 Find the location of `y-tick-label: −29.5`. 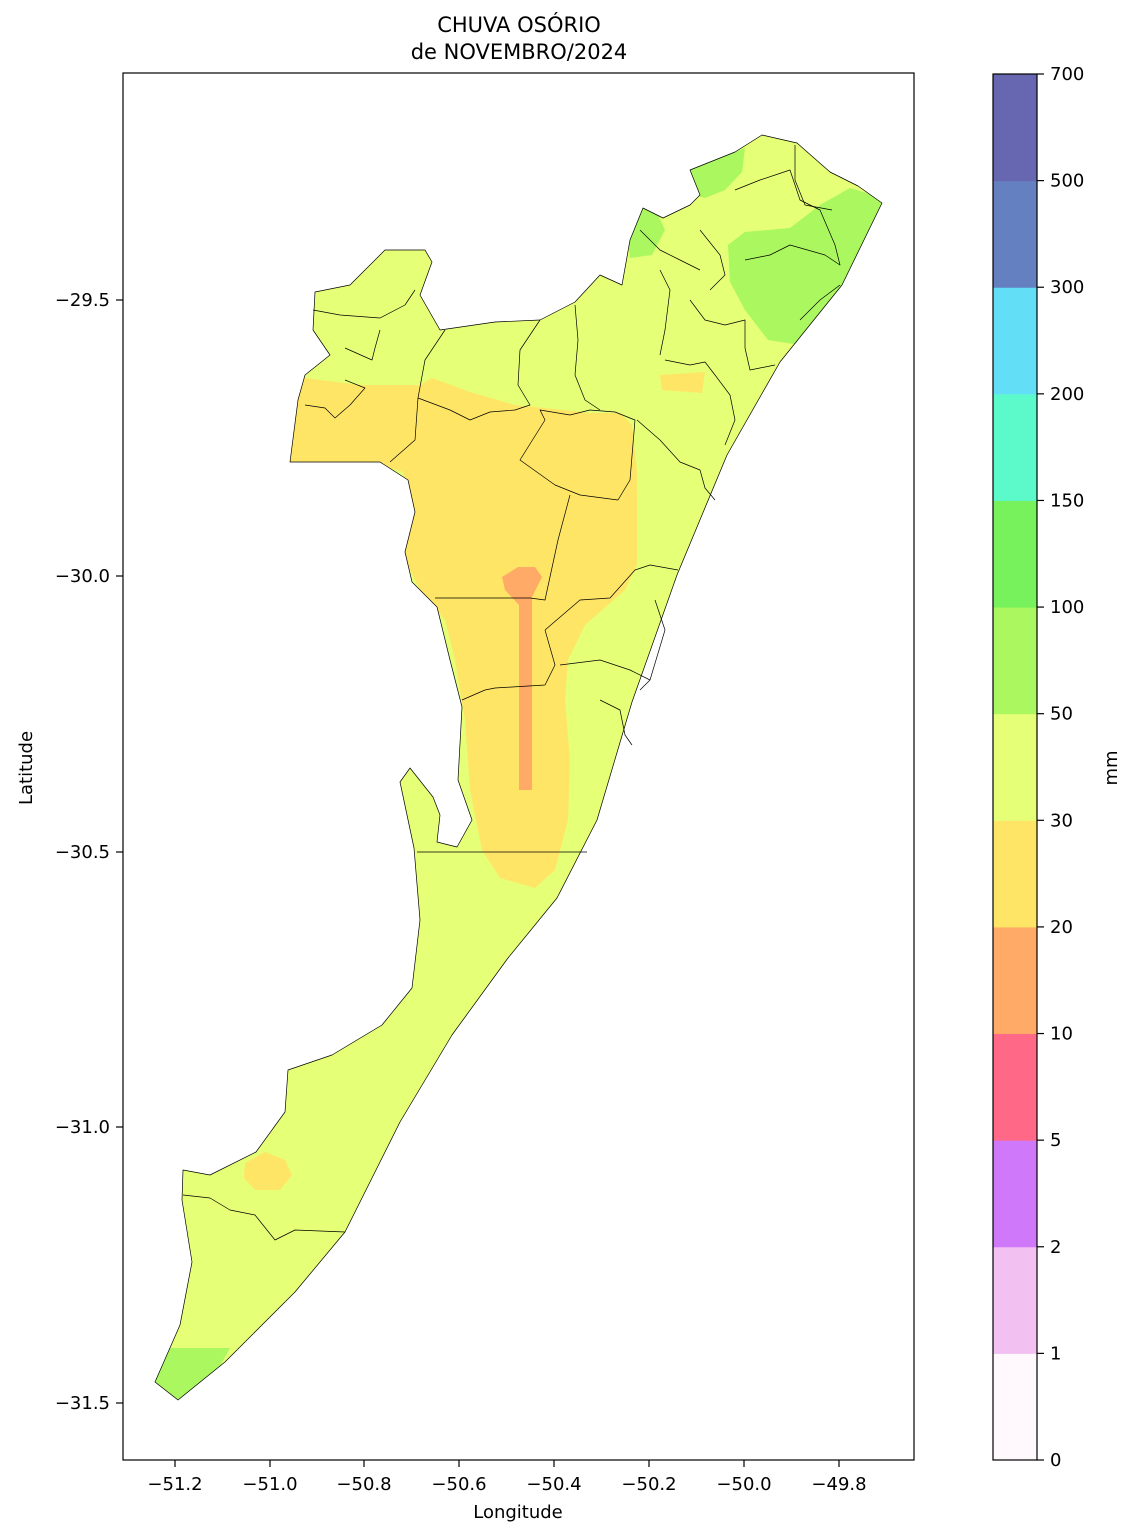

y-tick-label: −29.5 is located at coordinates (82, 300).